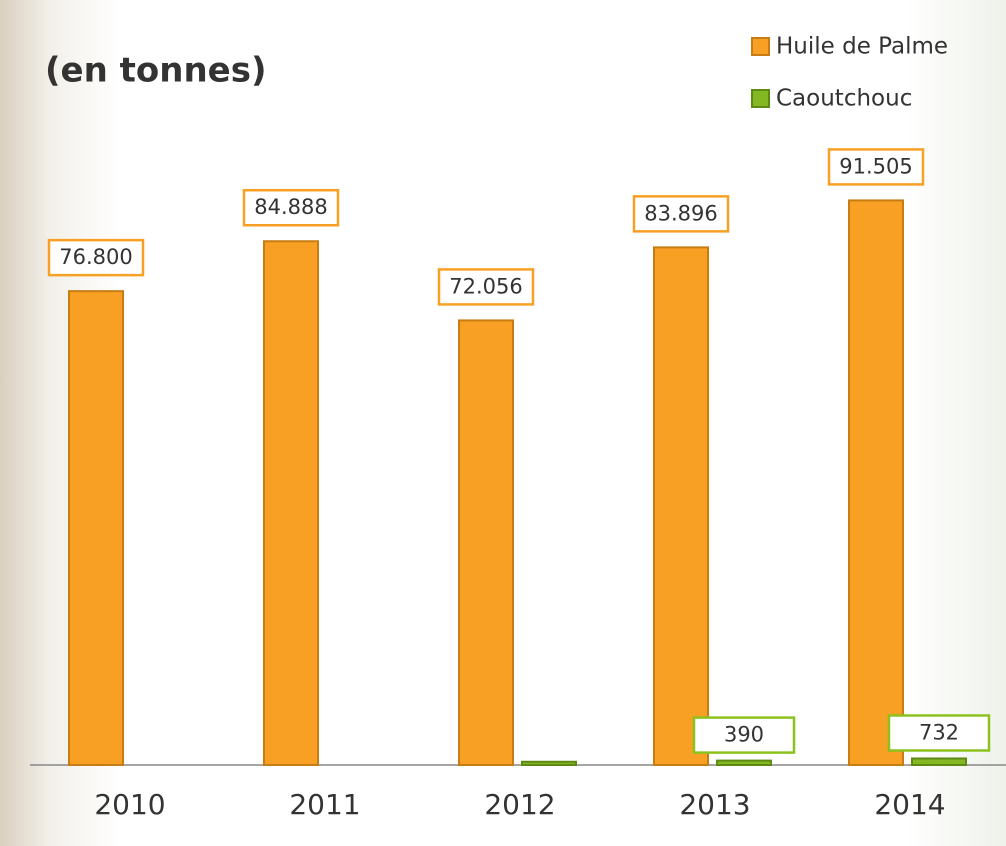 This screenshot has height=846, width=1006. What do you see at coordinates (714, 804) in the screenshot?
I see `x-tick-label: 2013` at bounding box center [714, 804].